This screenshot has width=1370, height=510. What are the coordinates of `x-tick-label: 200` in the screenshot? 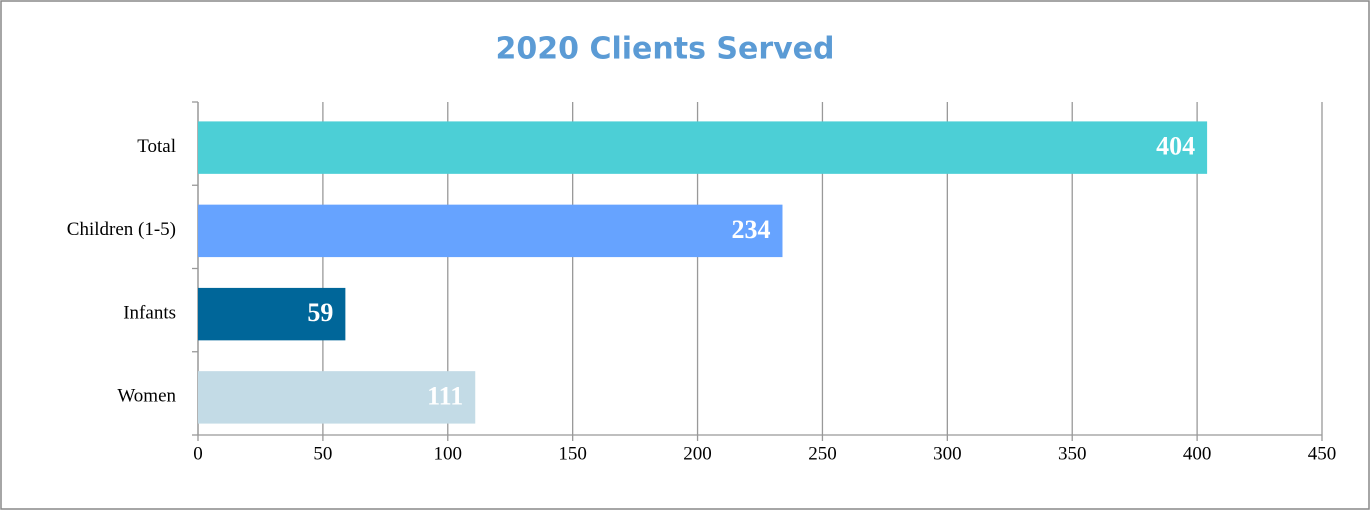 It's located at (697, 453).